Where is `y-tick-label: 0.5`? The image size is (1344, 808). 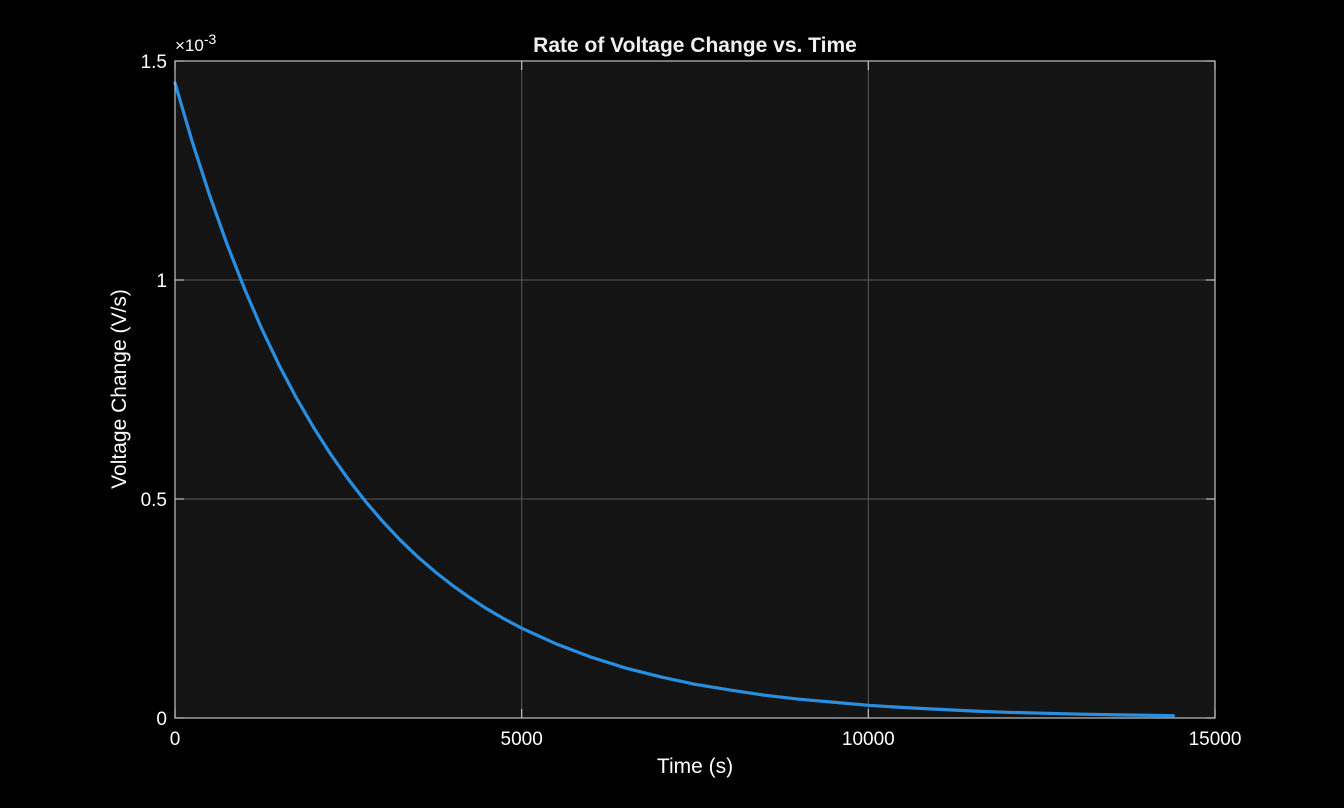 y-tick-label: 0.5 is located at coordinates (154, 500).